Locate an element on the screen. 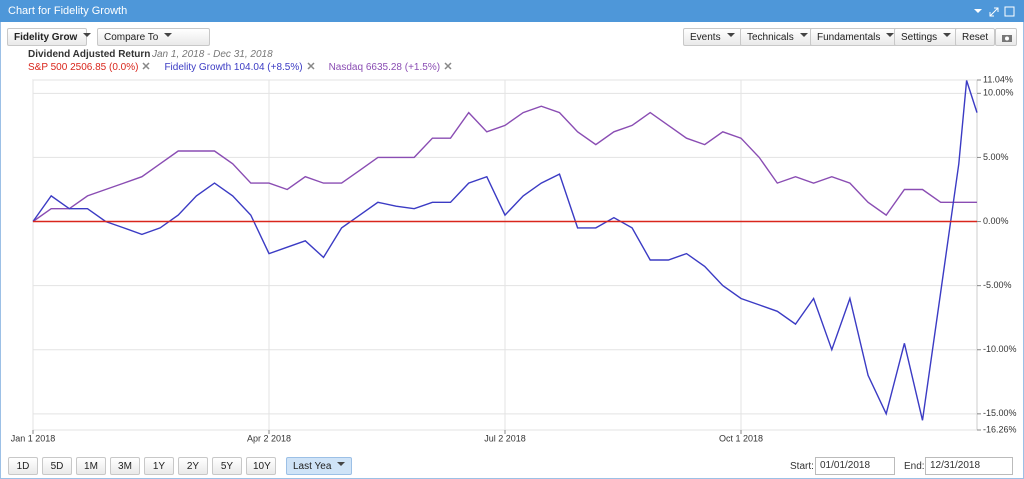 Image resolution: width=1024 pixels, height=479 pixels. end-label: End: is located at coordinates (914, 466).